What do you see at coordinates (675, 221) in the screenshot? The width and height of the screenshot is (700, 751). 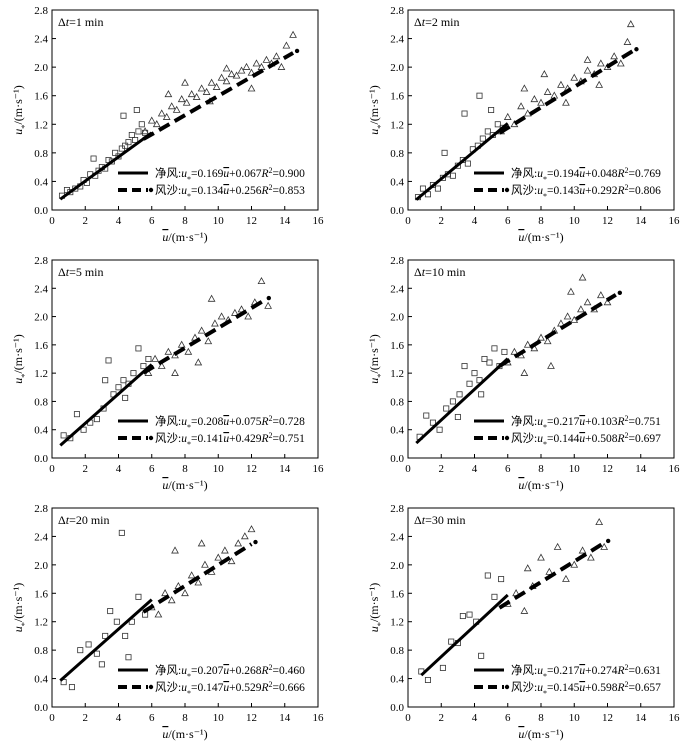 I see `x-tick-label: 16` at bounding box center [675, 221].